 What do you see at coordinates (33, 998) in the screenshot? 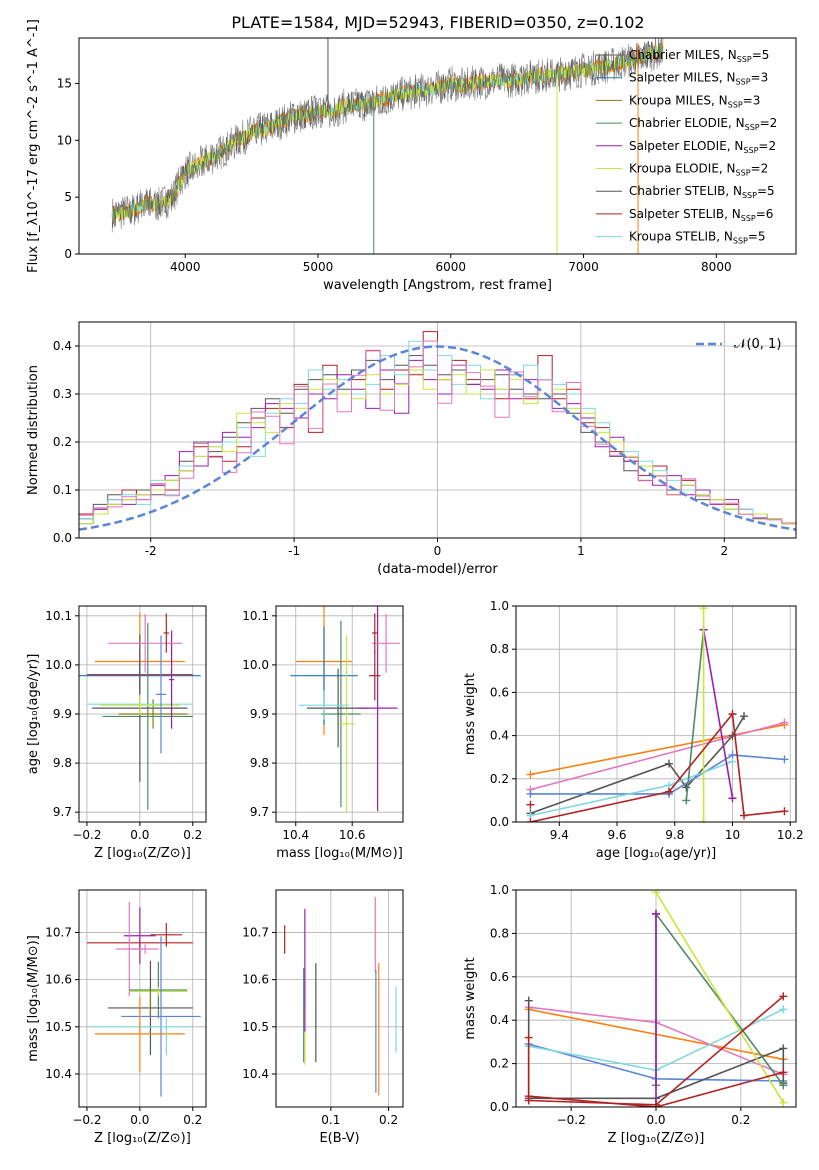
I see `y-axis-label: mass [log₁₀(M/M⊙)]` at bounding box center [33, 998].